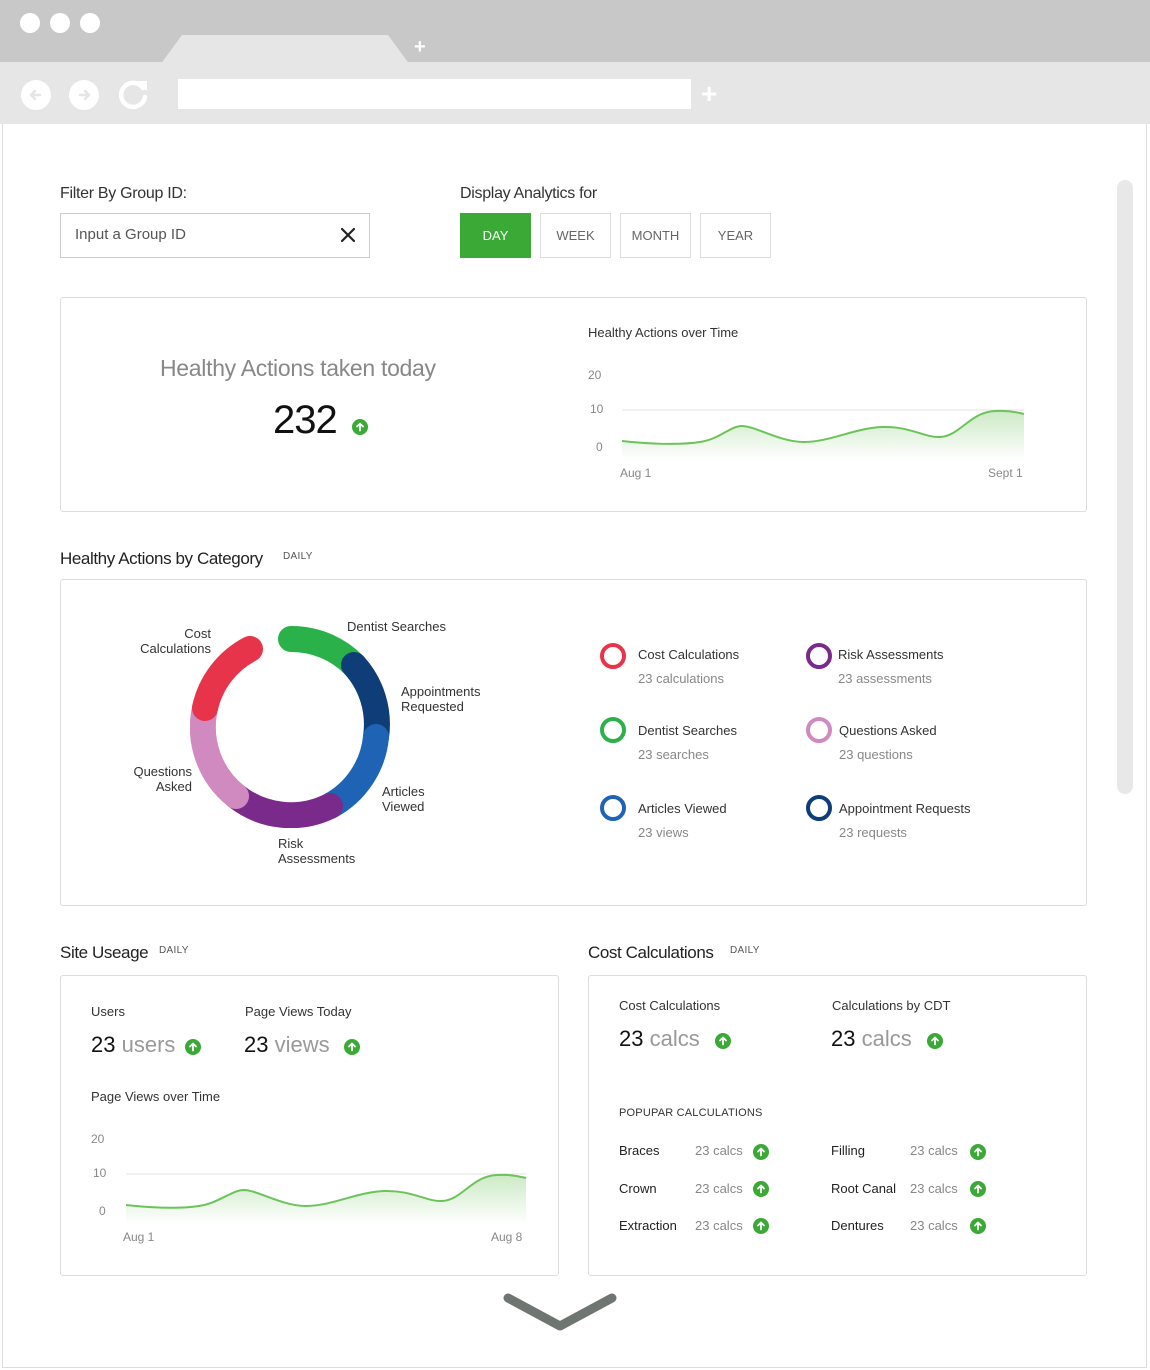 The width and height of the screenshot is (1150, 1370). Describe the element at coordinates (434, 94) in the screenshot. I see `address-bar` at that location.